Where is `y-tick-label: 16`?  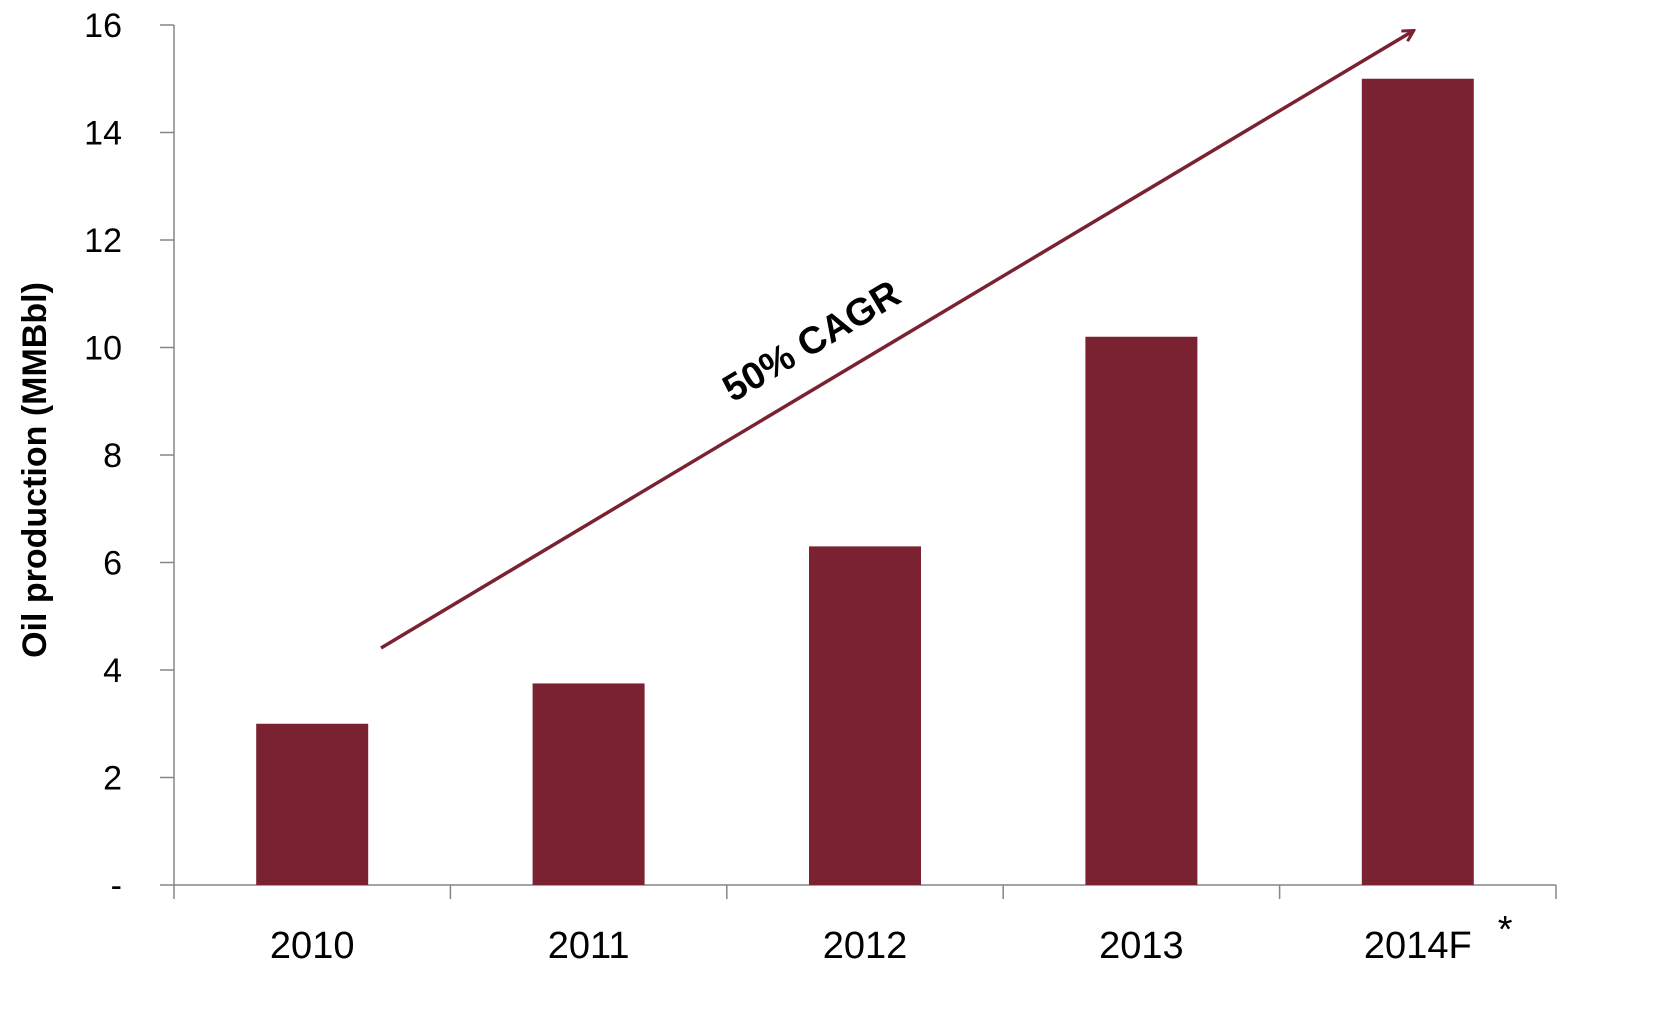
y-tick-label: 16 is located at coordinates (103, 26).